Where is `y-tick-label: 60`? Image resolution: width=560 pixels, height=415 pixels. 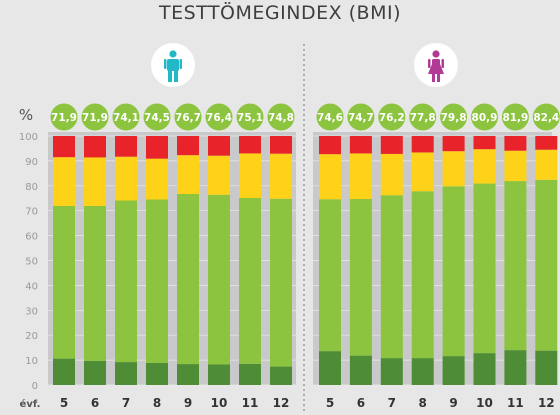
y-tick-label: 60 is located at coordinates (31, 237).